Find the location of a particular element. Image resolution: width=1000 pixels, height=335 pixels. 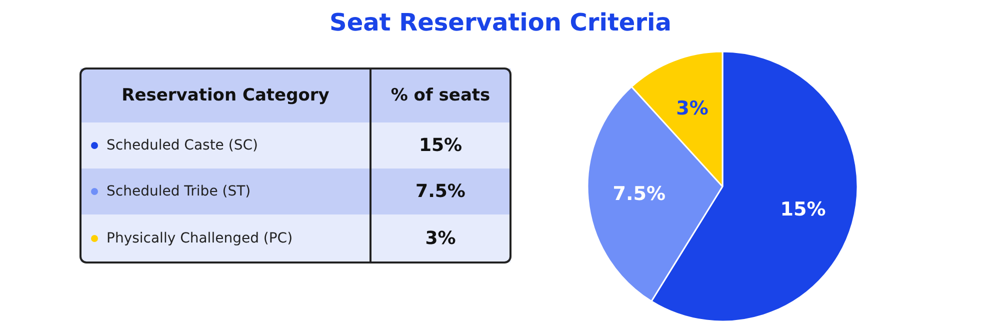

chart-title: Seat Reservation Criteria is located at coordinates (501, 22).